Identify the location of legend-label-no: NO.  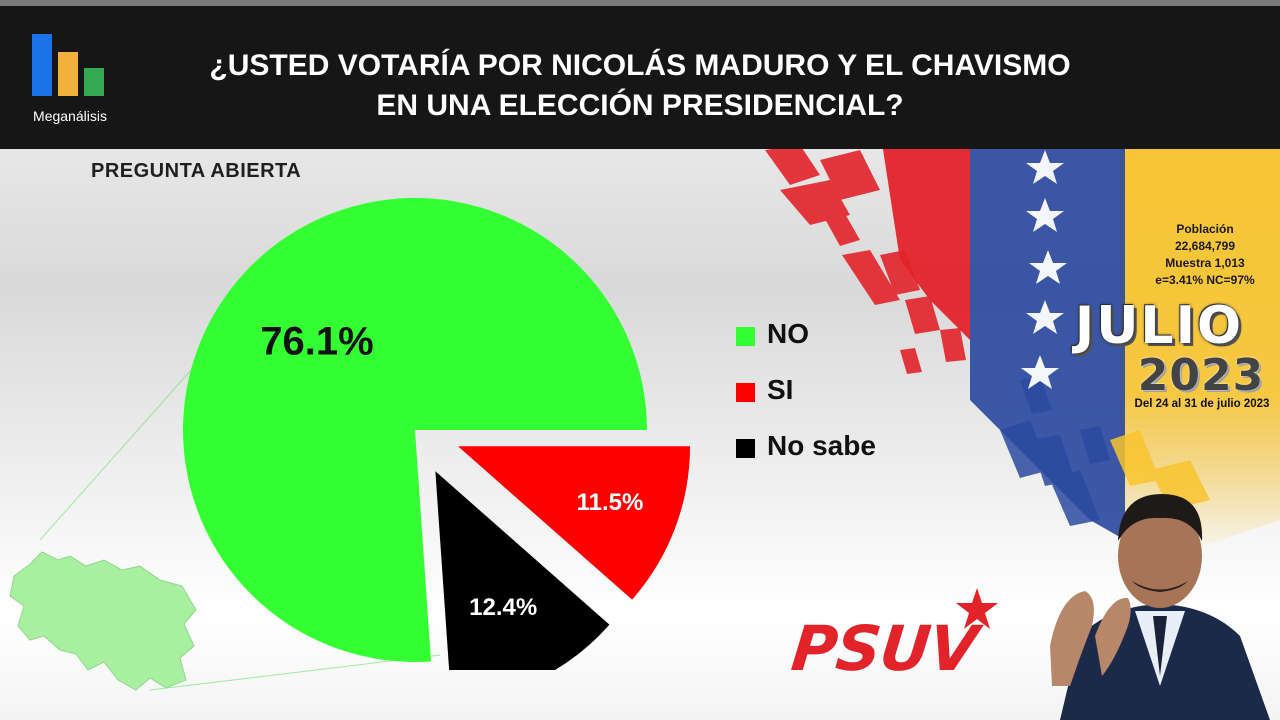
(788, 333).